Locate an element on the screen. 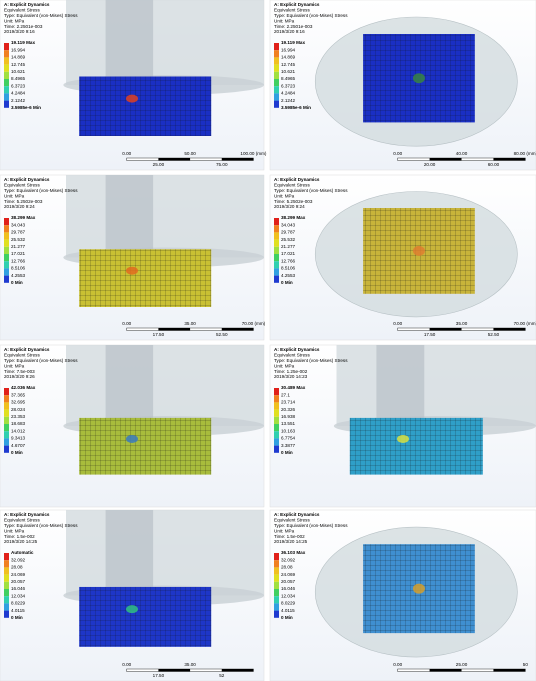 Image resolution: width=536 pixels, height=681 pixels. legend-label: 25.532 is located at coordinates (288, 239).